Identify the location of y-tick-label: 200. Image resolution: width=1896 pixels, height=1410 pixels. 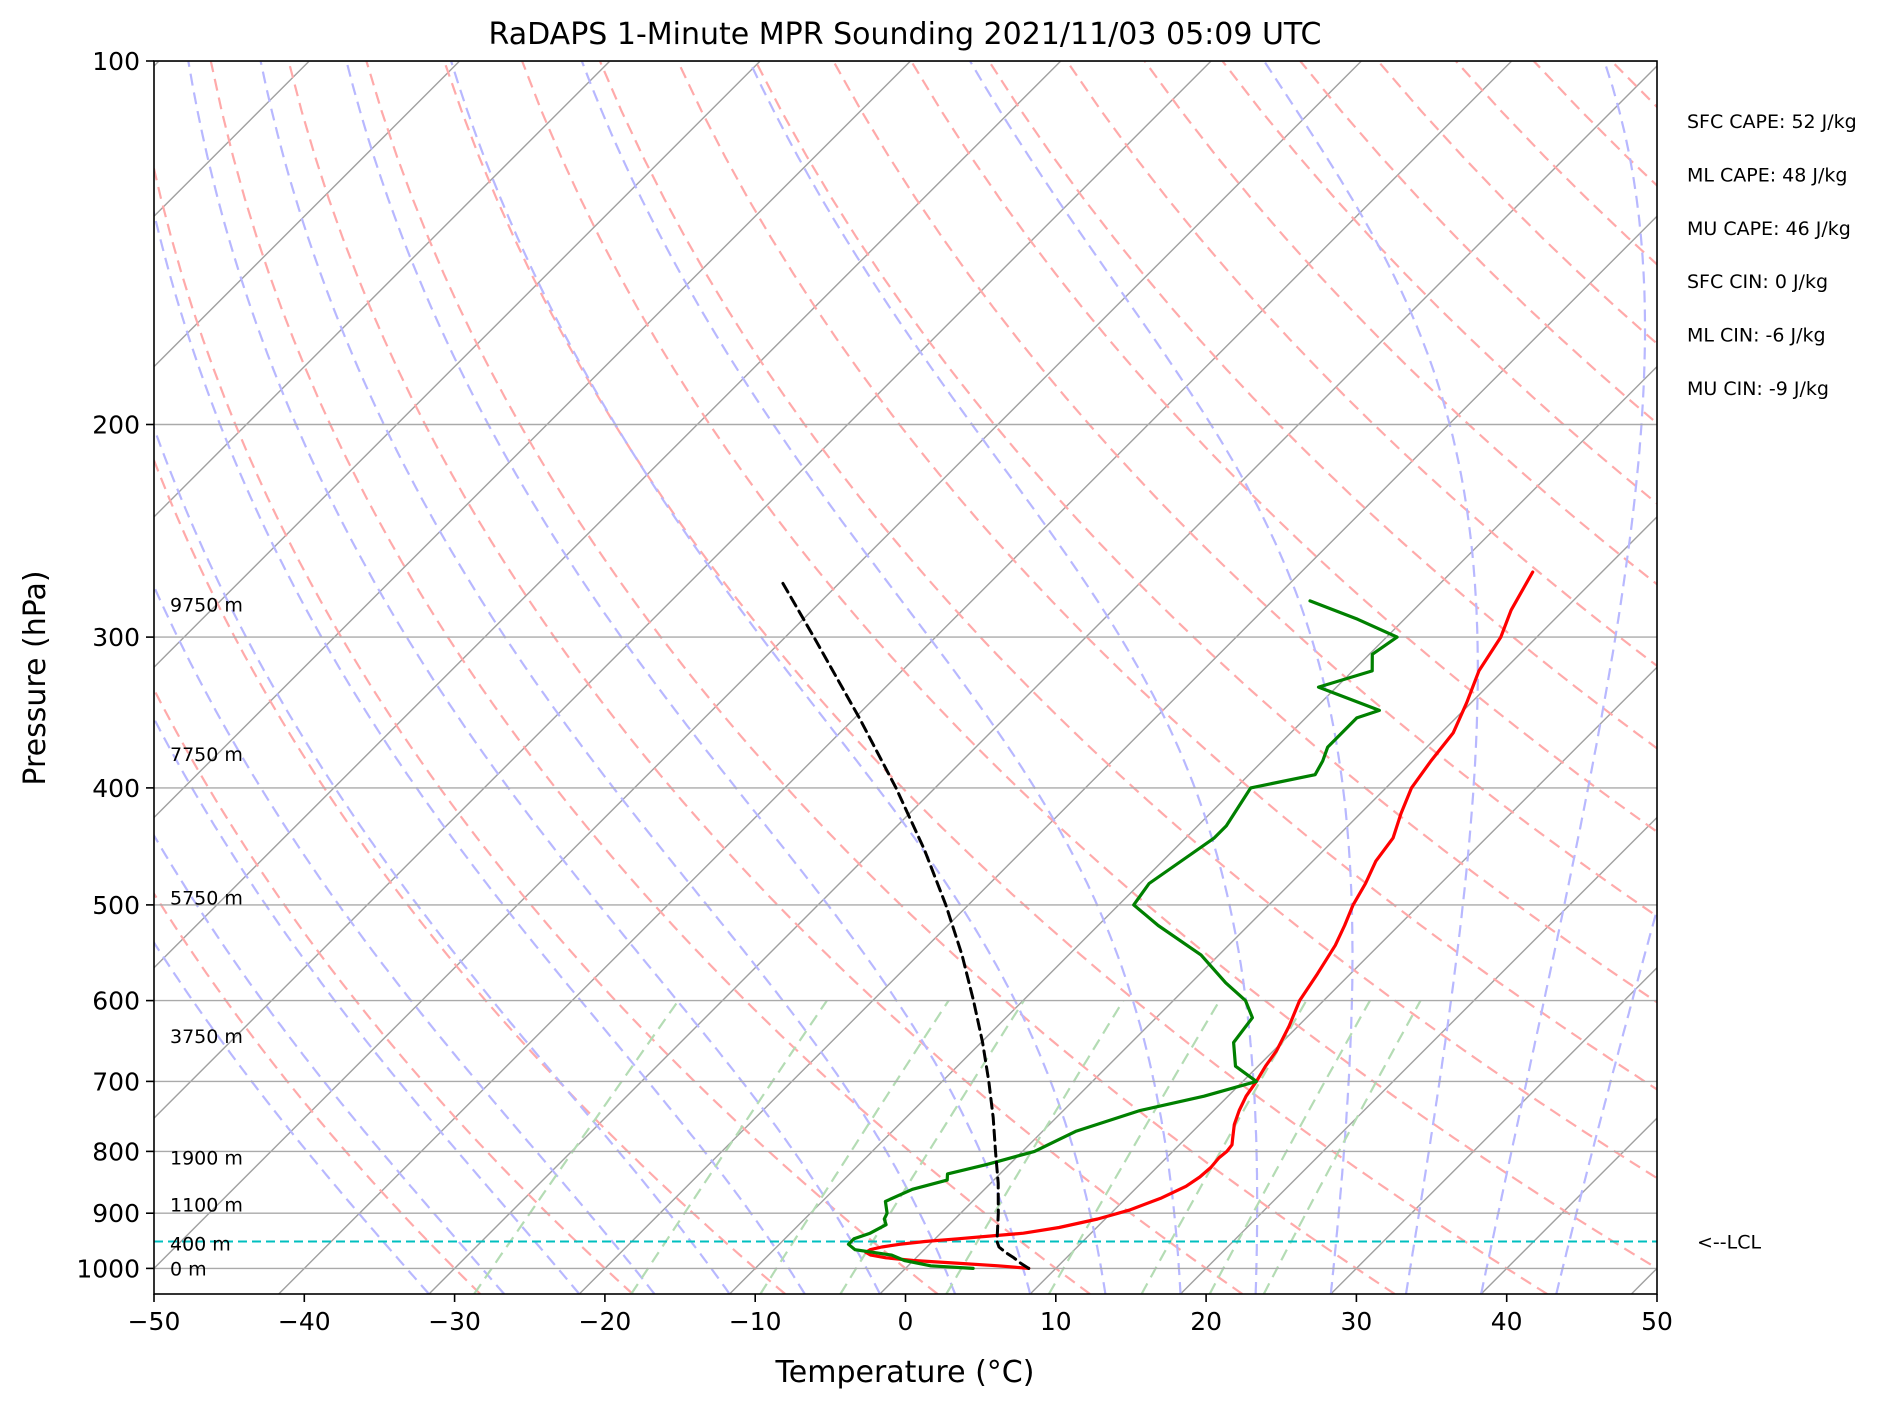
(116, 425).